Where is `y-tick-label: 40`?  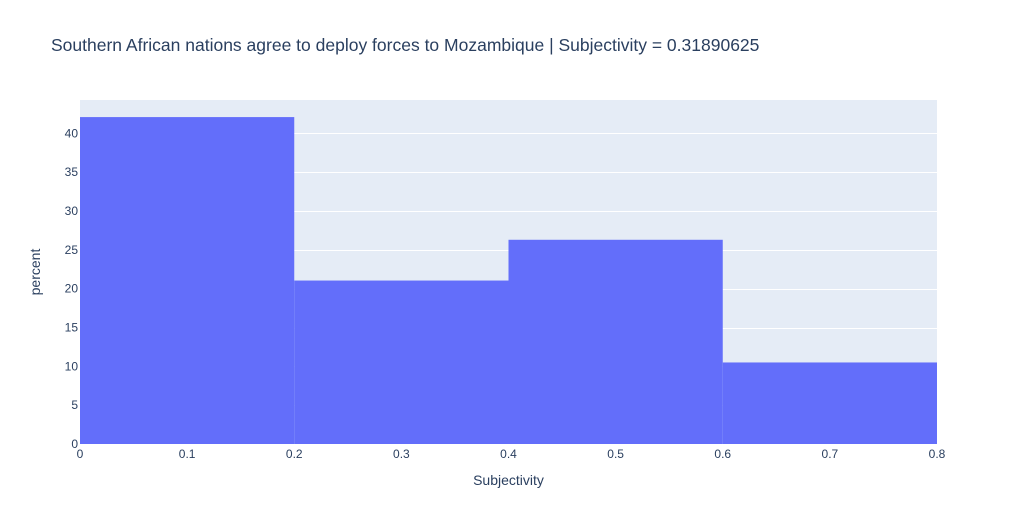 y-tick-label: 40 is located at coordinates (72, 133).